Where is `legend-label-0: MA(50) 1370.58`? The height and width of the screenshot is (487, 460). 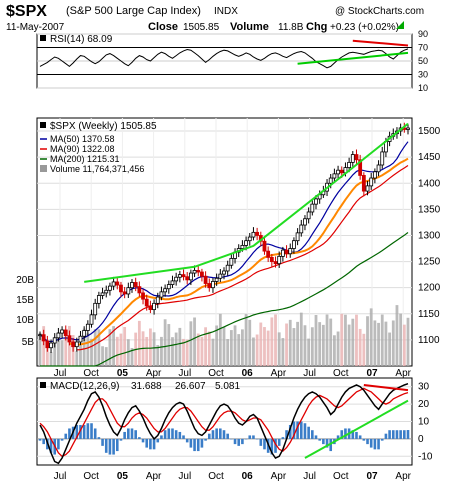
legend-label-0: MA(50) 1370.58 is located at coordinates (82, 139).